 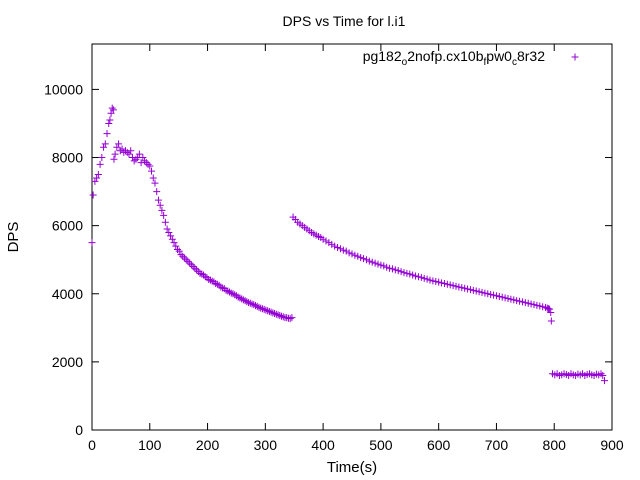 I want to click on y-tick-label: 2000, so click(x=67, y=362).